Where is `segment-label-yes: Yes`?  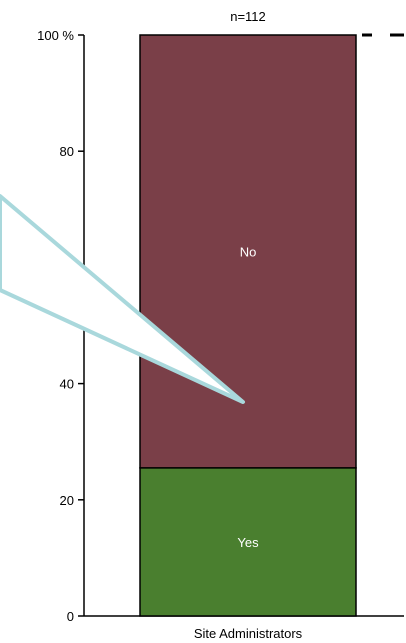
segment-label-yes: Yes is located at coordinates (248, 542).